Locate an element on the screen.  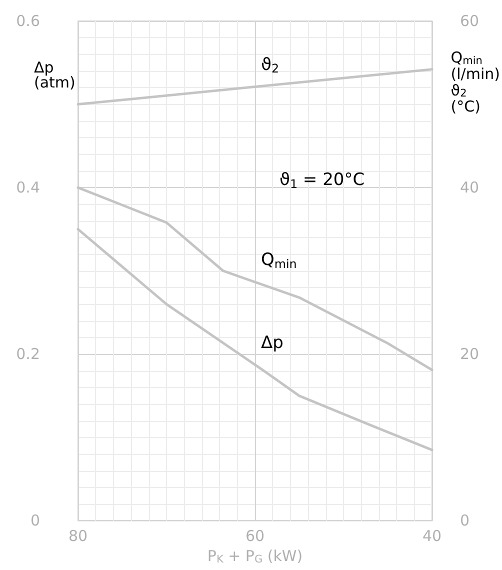
y-tick-label: 0.2 is located at coordinates (28, 354).